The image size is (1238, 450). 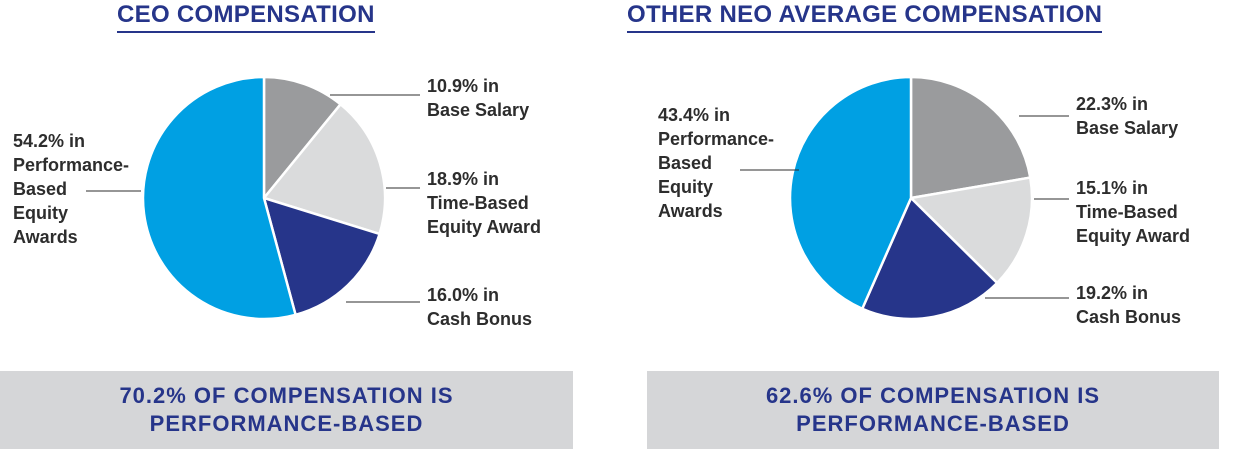 What do you see at coordinates (1112, 293) in the screenshot?
I see `slice-label-line: 19.2% in` at bounding box center [1112, 293].